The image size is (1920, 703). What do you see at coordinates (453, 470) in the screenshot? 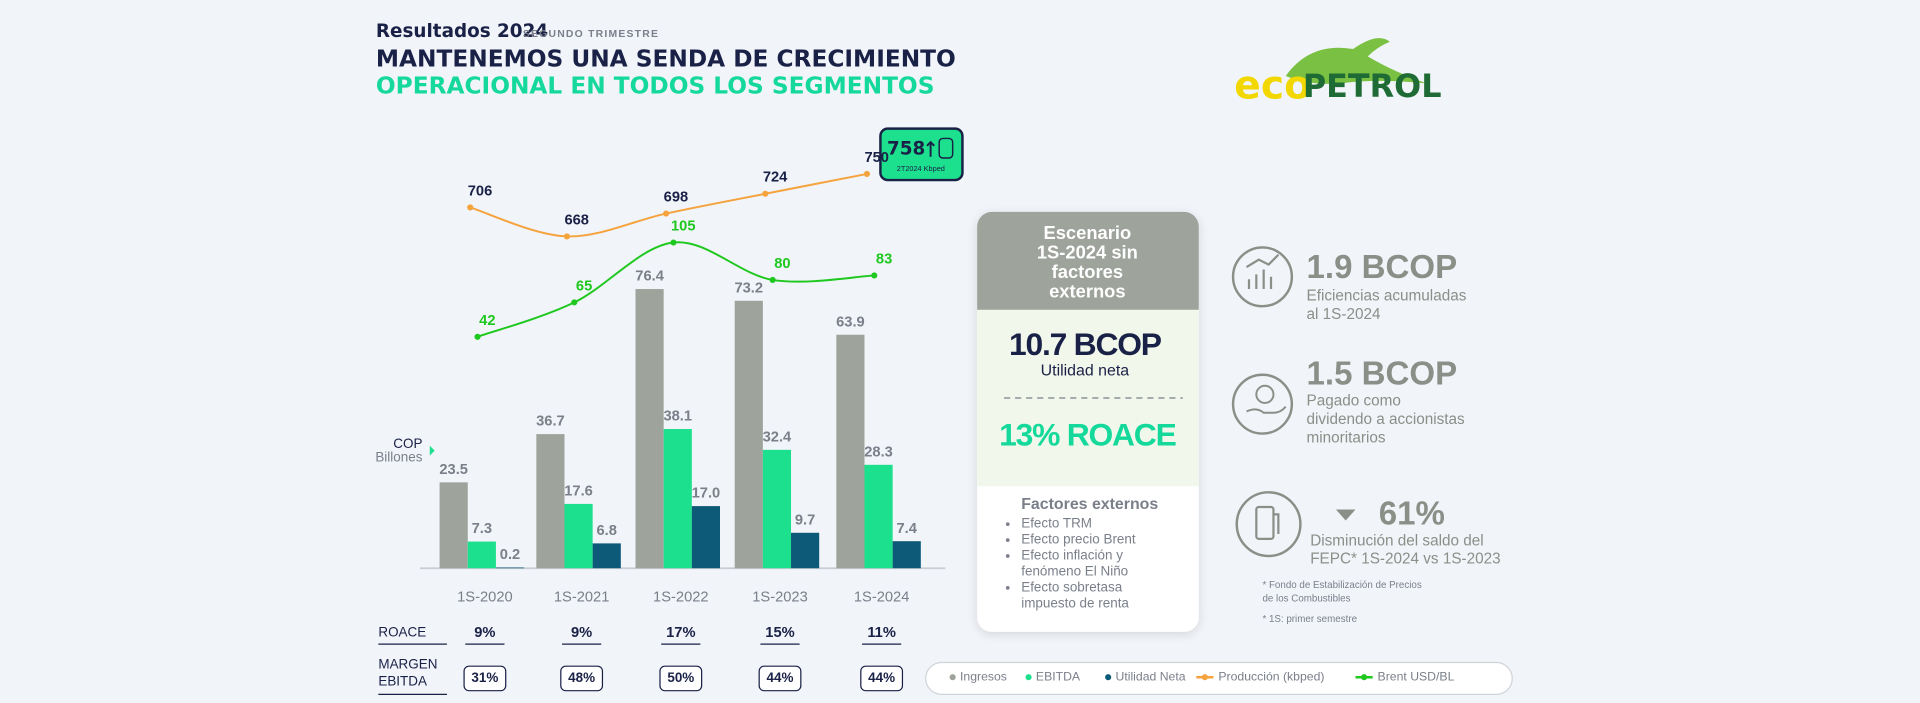
I see `bar-label: 23.5` at bounding box center [453, 470].